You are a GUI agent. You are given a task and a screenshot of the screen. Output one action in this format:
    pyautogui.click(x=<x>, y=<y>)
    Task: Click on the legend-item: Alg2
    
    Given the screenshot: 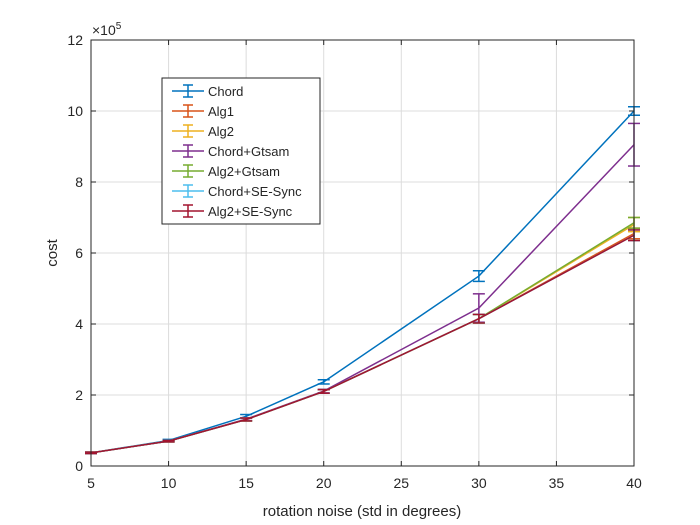 What is the action you would take?
    pyautogui.click(x=203, y=131)
    